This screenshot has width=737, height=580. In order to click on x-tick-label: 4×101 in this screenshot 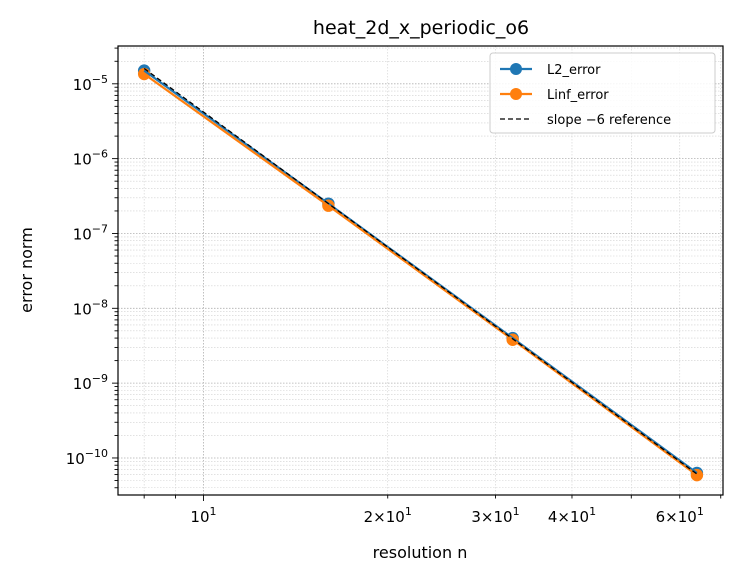, I will do `click(572, 515)`.